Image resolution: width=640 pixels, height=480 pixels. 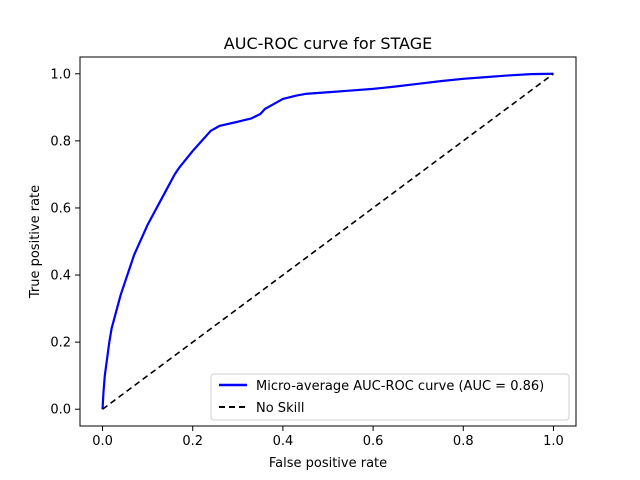 I want to click on legend-box, so click(x=390, y=397).